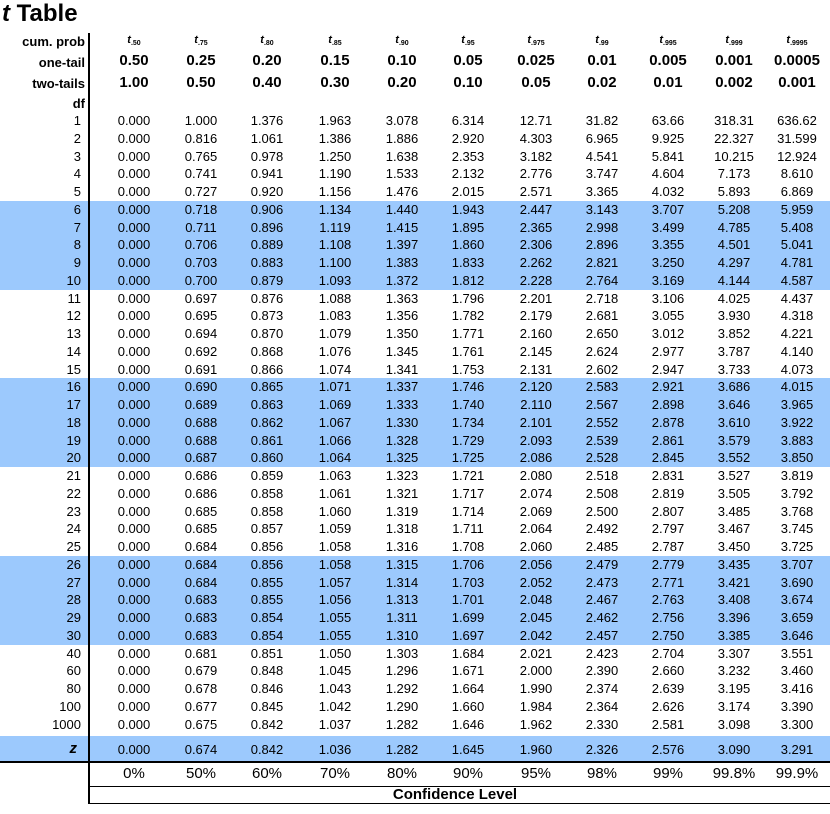 The width and height of the screenshot is (830, 814). I want to click on table-cell: 1.043, so click(335, 688).